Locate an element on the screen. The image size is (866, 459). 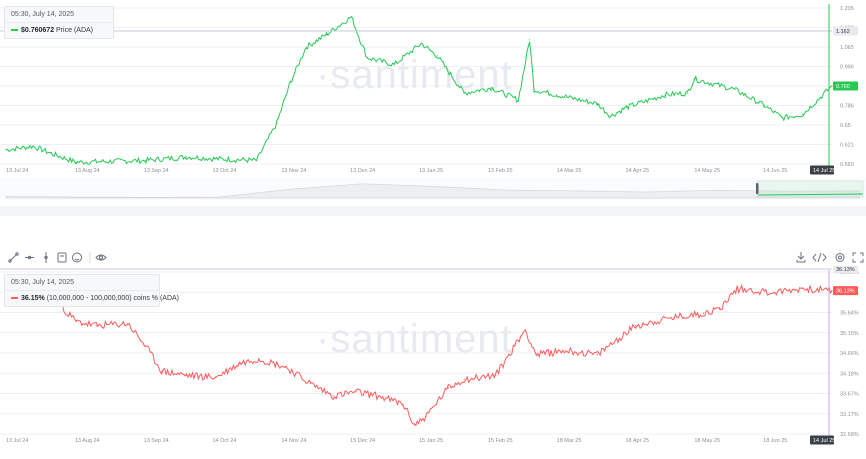
y-tick-label: 1.065 is located at coordinates (847, 48).